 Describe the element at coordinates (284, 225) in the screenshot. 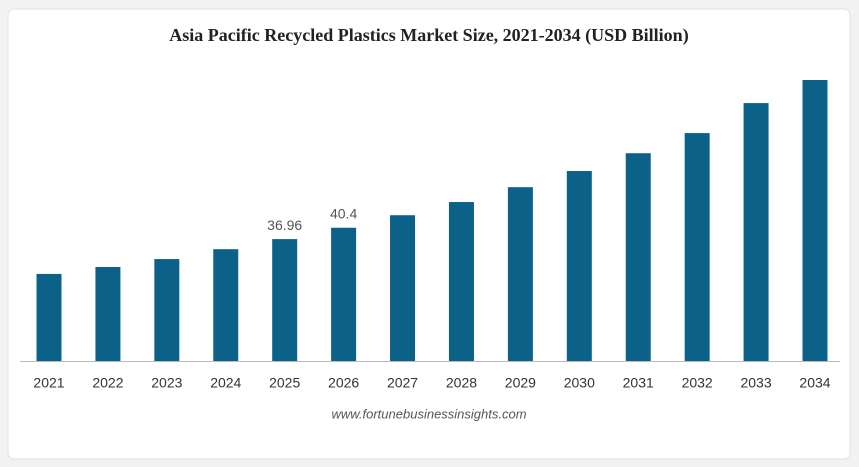

I see `value-label: 36.96` at that location.